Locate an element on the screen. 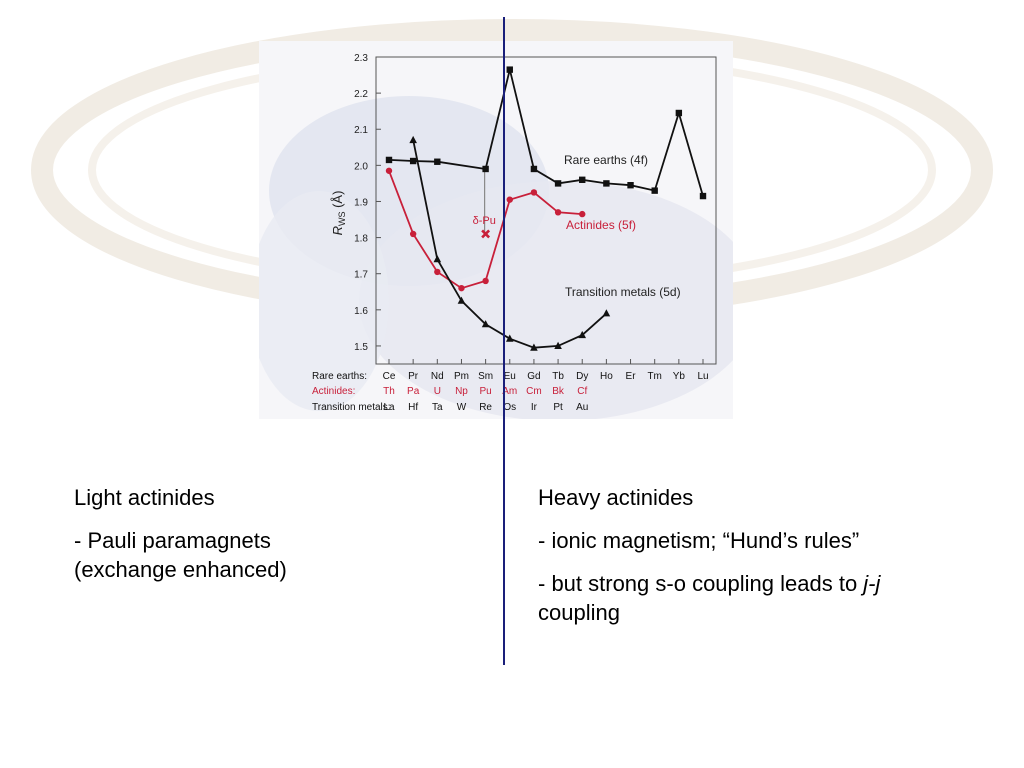 This screenshot has width=1024, height=768. x-tick-label: La is located at coordinates (389, 407).